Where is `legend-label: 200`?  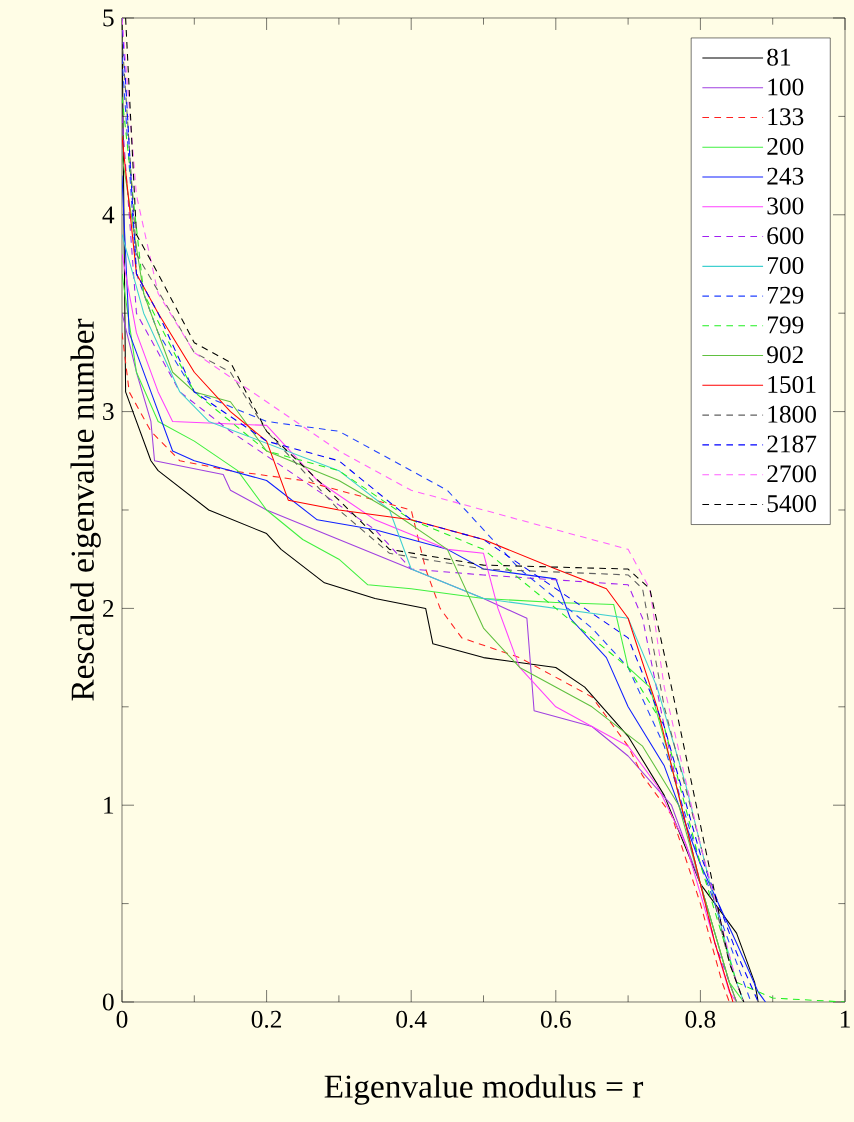 legend-label: 200 is located at coordinates (785, 146).